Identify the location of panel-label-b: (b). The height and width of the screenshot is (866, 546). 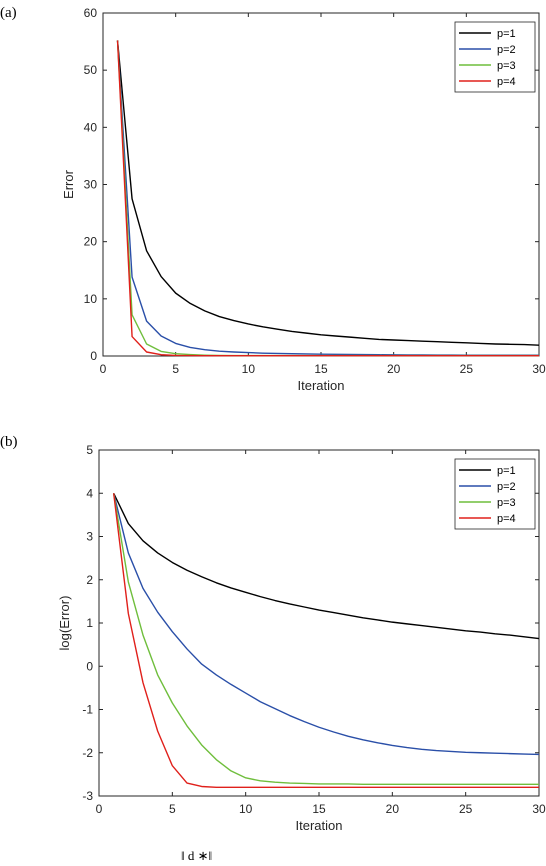
(9, 442).